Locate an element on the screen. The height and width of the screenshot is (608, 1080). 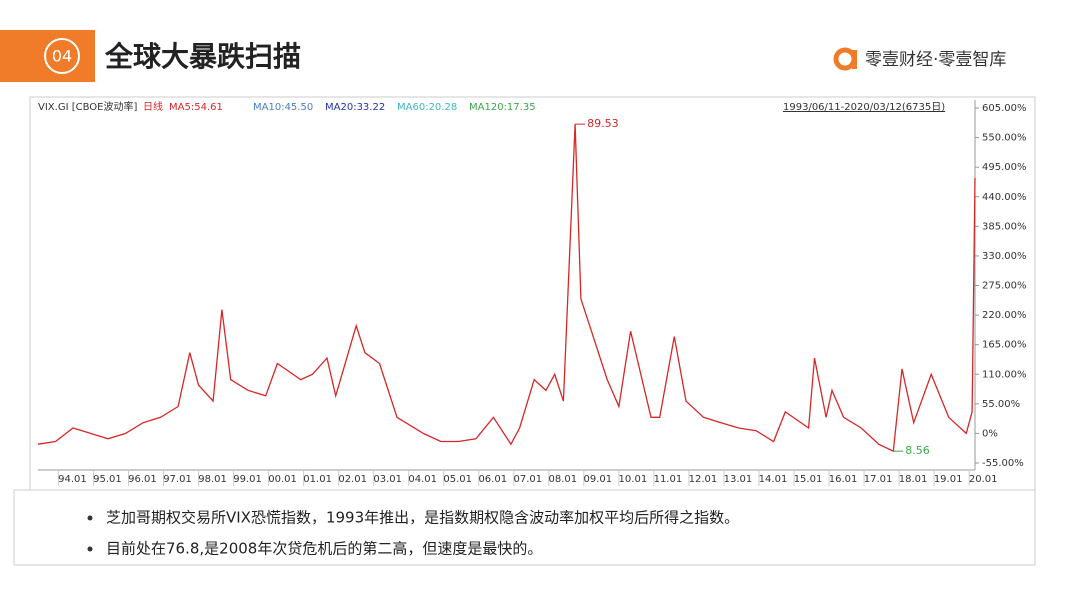
section-number: 04 is located at coordinates (62, 56).